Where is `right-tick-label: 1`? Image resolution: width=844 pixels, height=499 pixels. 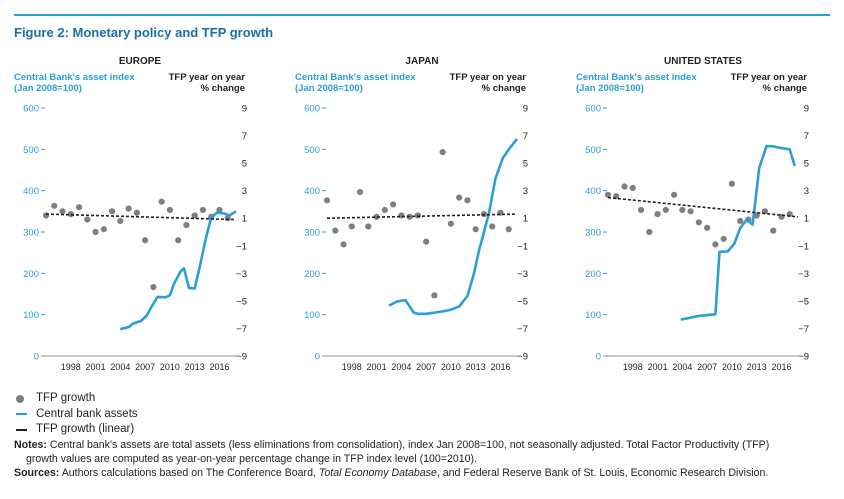 right-tick-label: 1 is located at coordinates (244, 219).